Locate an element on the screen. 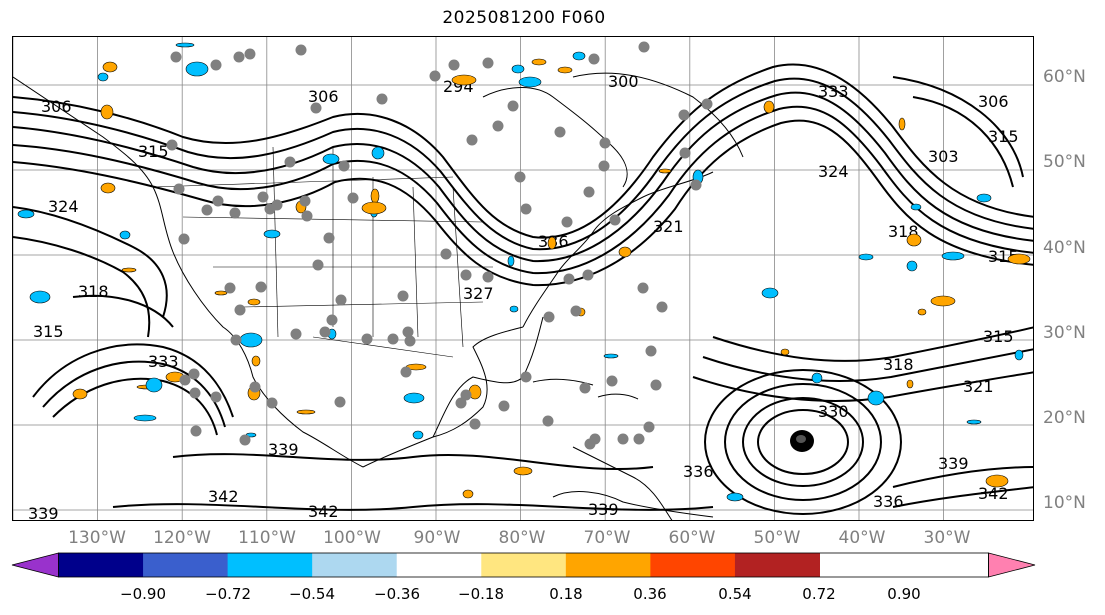 The image size is (1105, 615). contour-label: 306 is located at coordinates (56, 106).